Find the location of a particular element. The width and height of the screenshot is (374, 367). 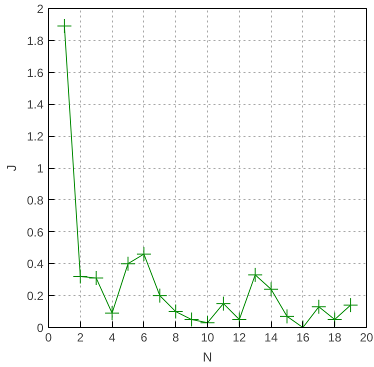

x-tick-label: 16 is located at coordinates (303, 337).